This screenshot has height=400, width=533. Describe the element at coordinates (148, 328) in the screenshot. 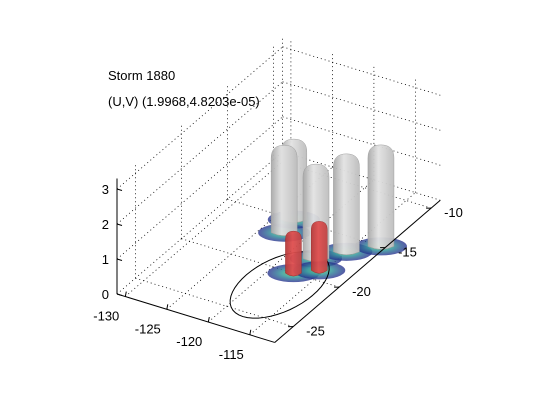

I see `x-tick-label: -125` at that location.